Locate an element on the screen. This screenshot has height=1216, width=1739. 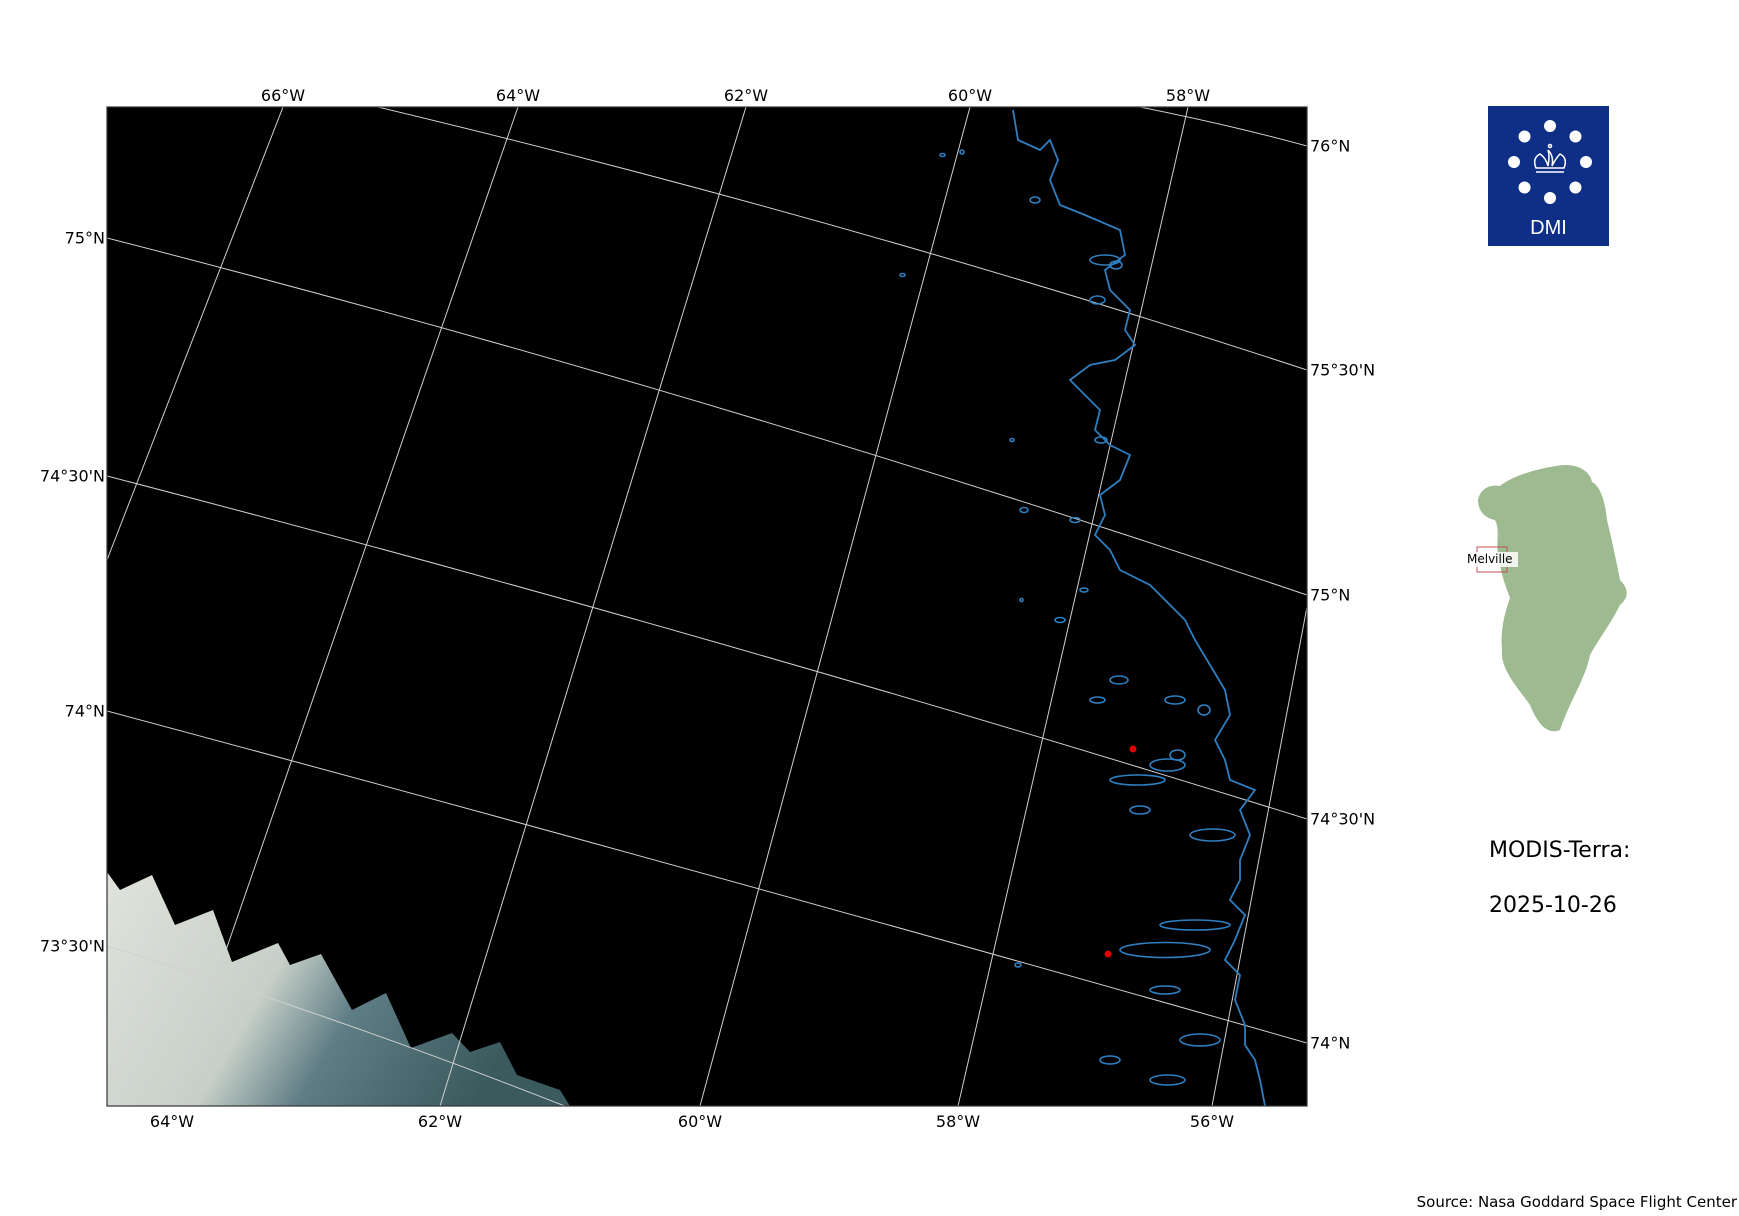
top-longitude-label: 62°W is located at coordinates (746, 95).